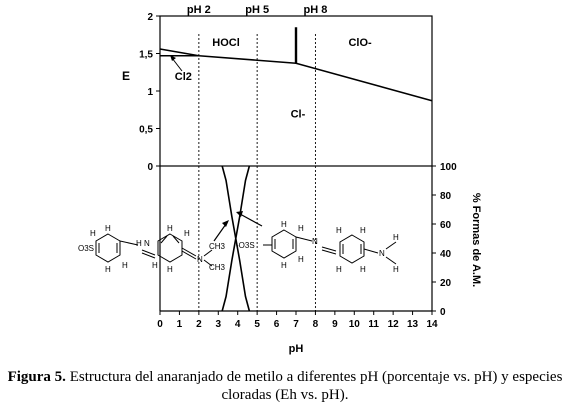 The image size is (570, 407). What do you see at coordinates (36, 377) in the screenshot?
I see `caption-label: Figura 5.` at bounding box center [36, 377].